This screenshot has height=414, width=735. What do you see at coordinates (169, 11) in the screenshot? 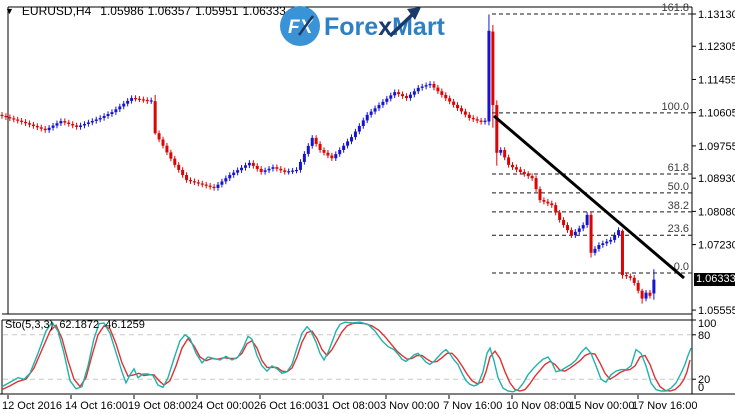
I see `quote-high: 1.06357` at bounding box center [169, 11].